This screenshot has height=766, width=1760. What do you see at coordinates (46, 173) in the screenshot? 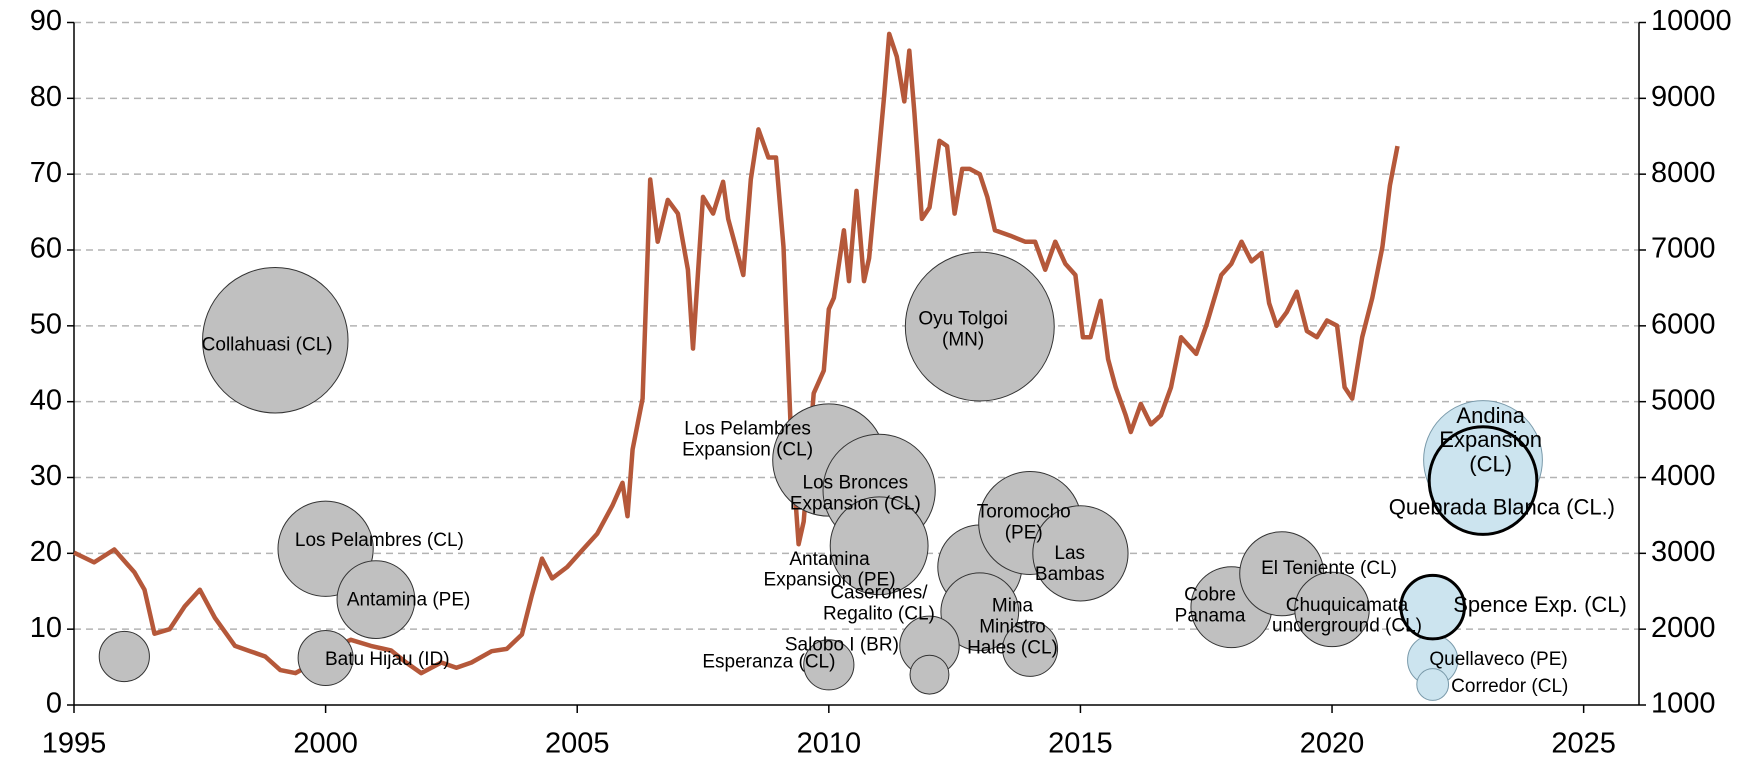
I see `y-tick-label: 70` at bounding box center [46, 173].